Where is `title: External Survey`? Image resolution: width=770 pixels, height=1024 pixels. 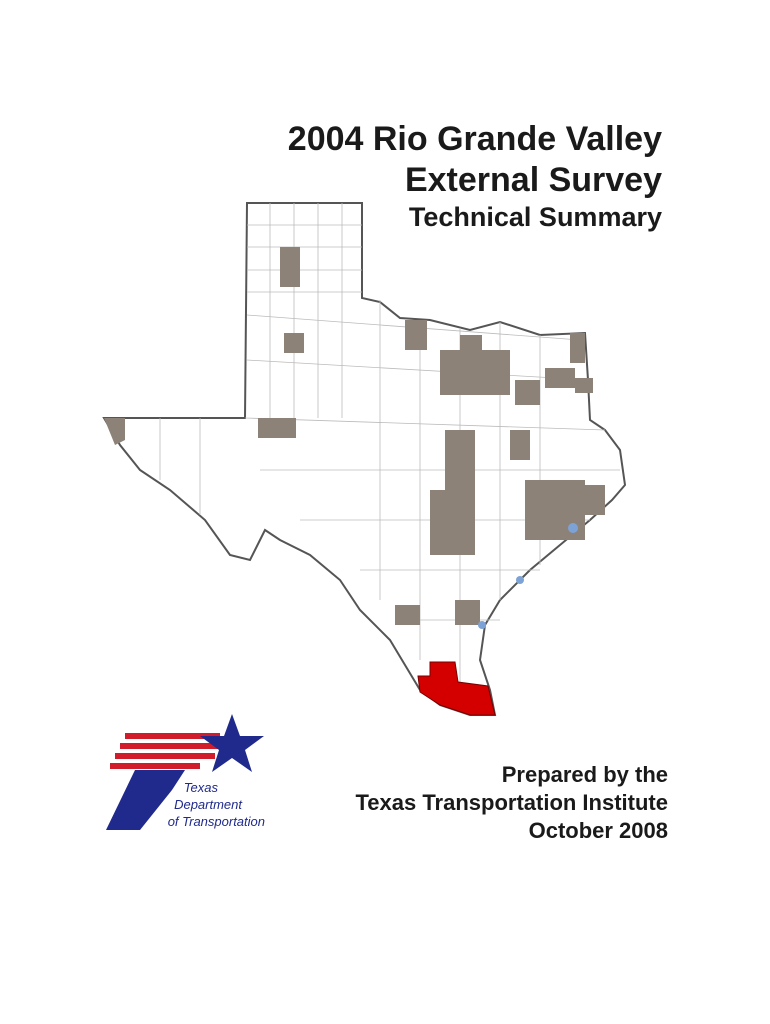 title: External Survey is located at coordinates (533, 180).